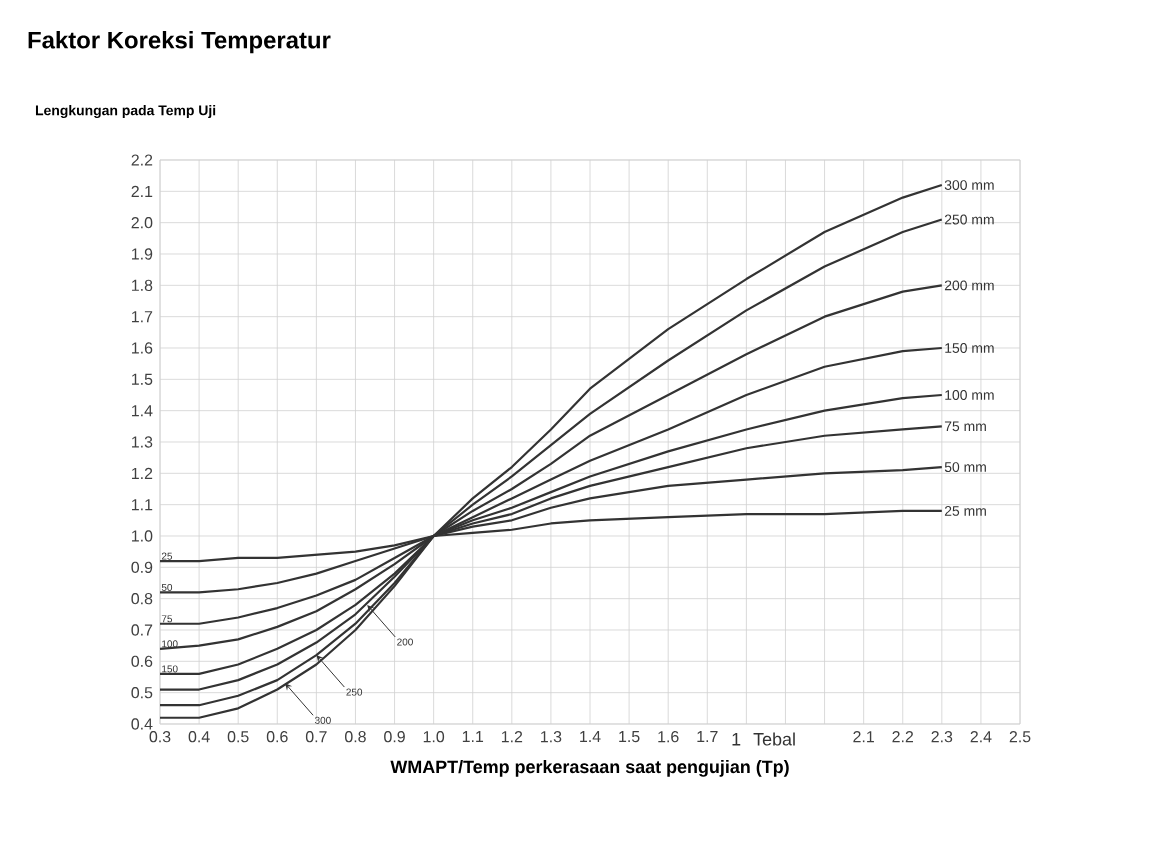  What do you see at coordinates (774, 739) in the screenshot?
I see `text: Tebal` at bounding box center [774, 739].